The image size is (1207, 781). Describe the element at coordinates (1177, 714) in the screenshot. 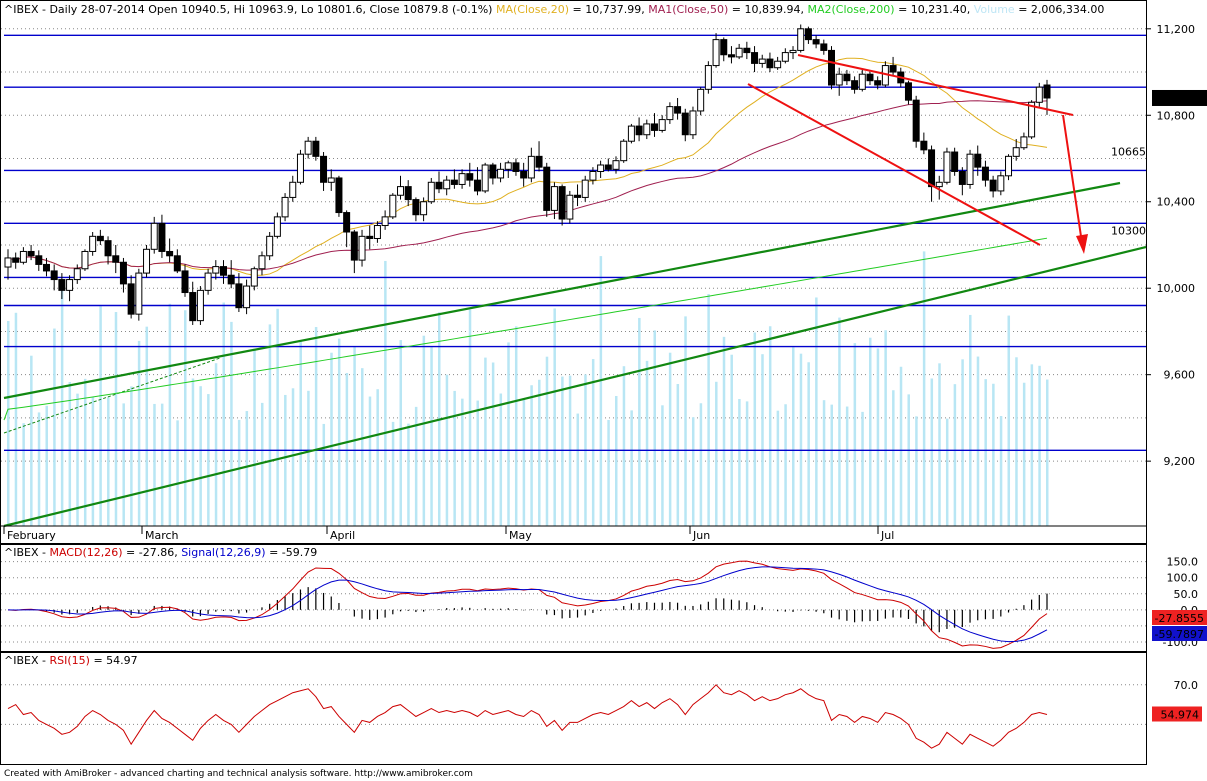

I see `rsi-last-box` at that location.